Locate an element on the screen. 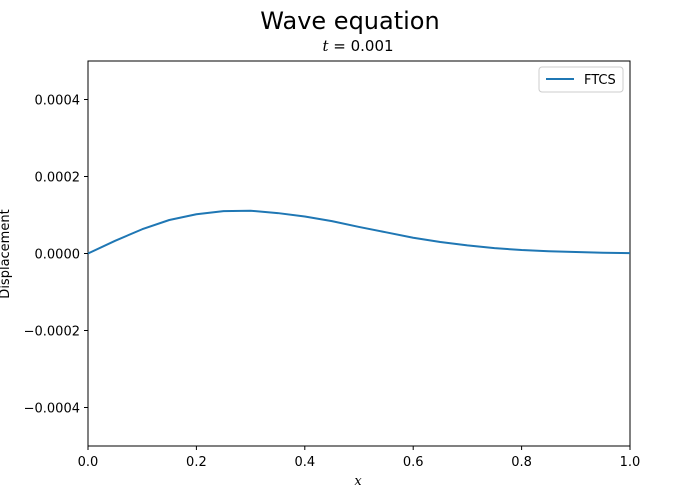 This screenshot has width=700, height=500. x-tick-label: 0.8 is located at coordinates (521, 462).